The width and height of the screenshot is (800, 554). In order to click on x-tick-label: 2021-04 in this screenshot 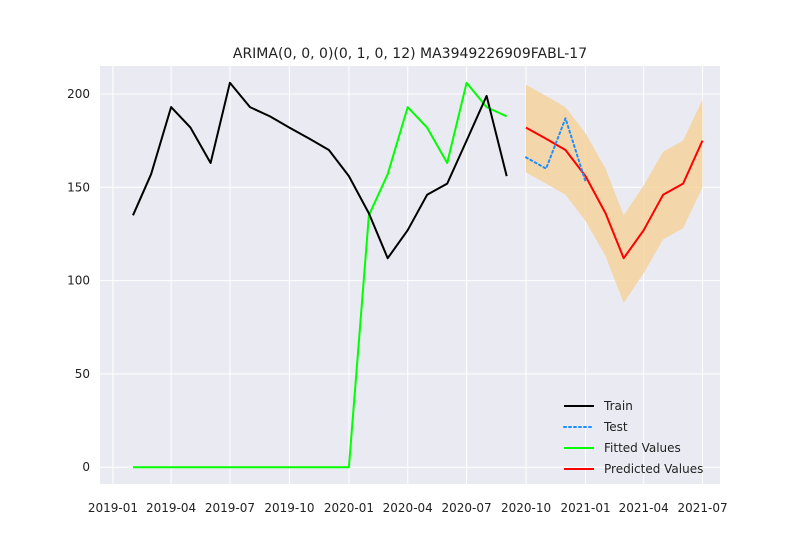, I will do `click(644, 508)`.